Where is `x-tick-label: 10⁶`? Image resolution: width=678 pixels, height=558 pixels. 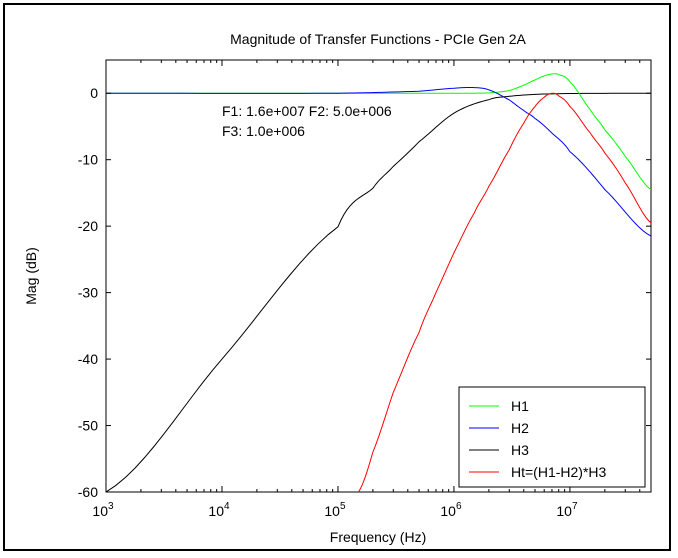
x-tick-label: 10⁶ is located at coordinates (451, 510).